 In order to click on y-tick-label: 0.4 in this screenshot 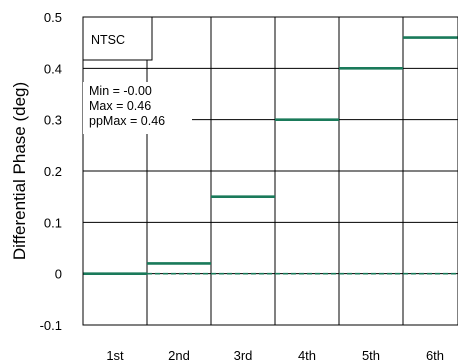, I will do `click(53, 68)`.